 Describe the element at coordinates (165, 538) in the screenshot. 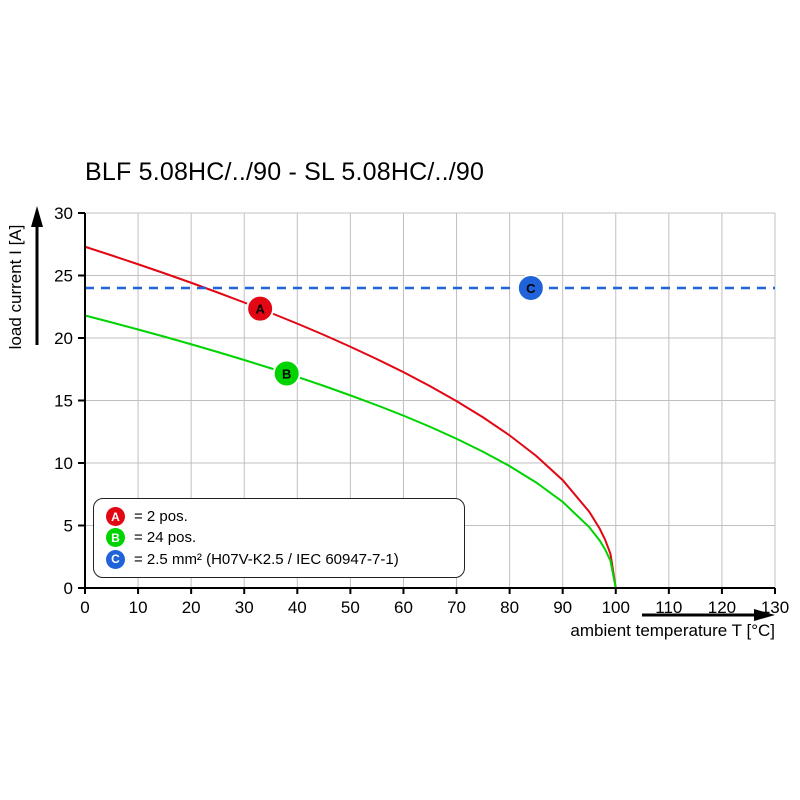

I see `legend-label-b: = 24 pos.` at that location.